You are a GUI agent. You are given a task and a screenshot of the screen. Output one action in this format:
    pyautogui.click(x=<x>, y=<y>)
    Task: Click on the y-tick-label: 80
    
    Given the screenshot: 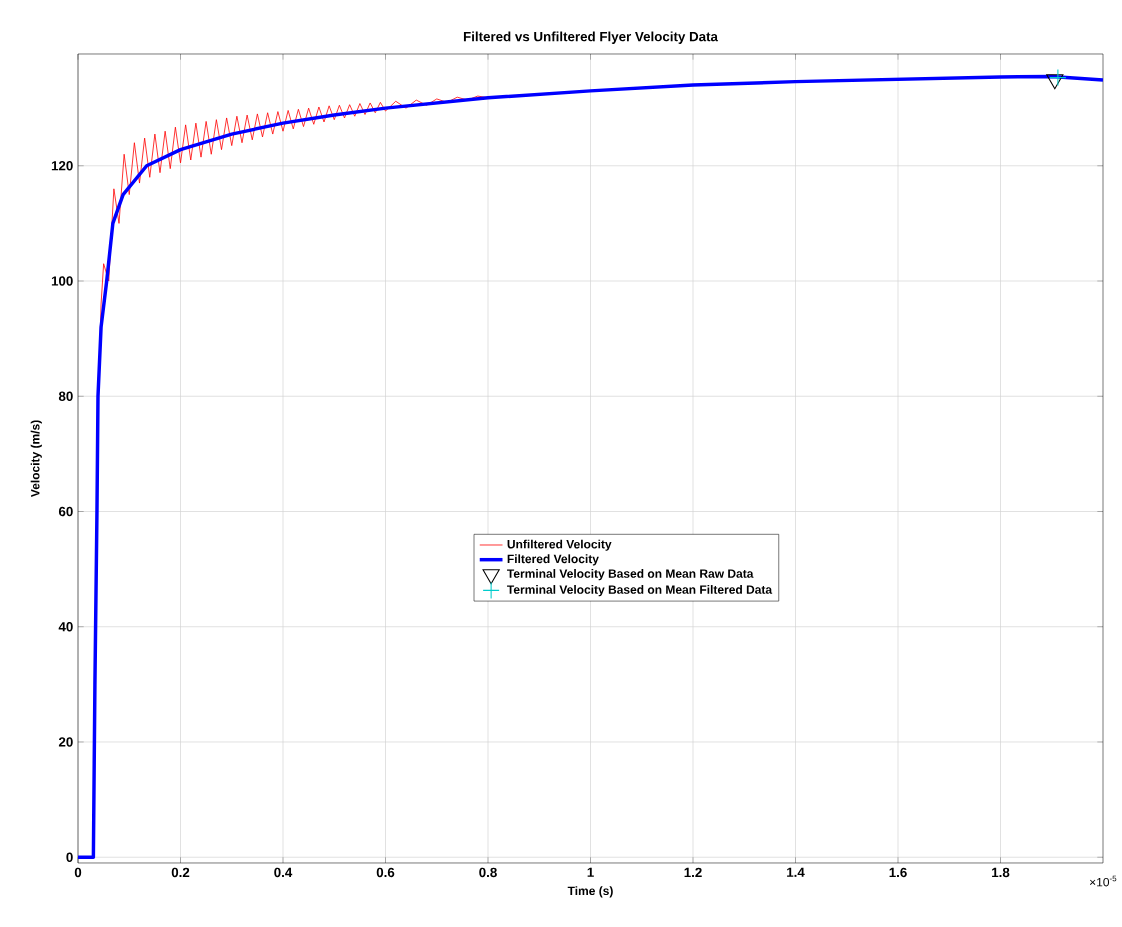 What is the action you would take?
    pyautogui.click(x=65, y=396)
    